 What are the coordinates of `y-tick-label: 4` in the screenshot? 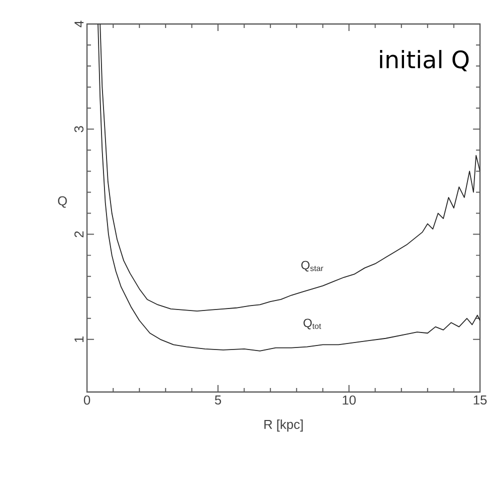 It's located at (79, 24).